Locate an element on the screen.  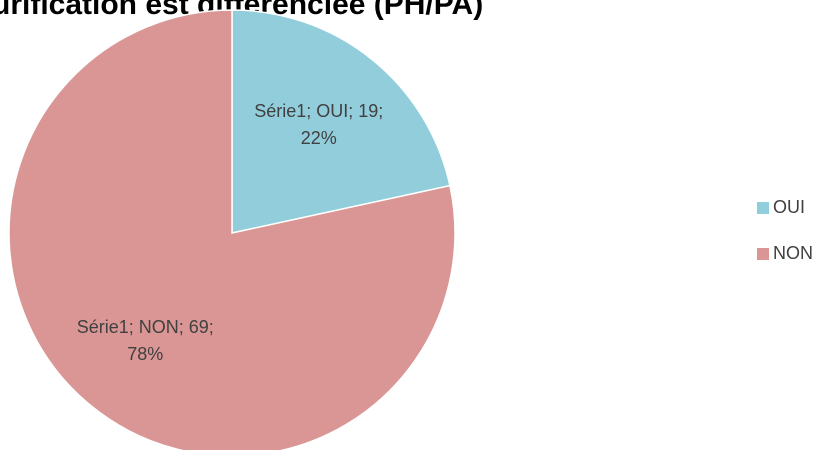
data-label: Série1; NON; 69; 78% is located at coordinates (145, 340).